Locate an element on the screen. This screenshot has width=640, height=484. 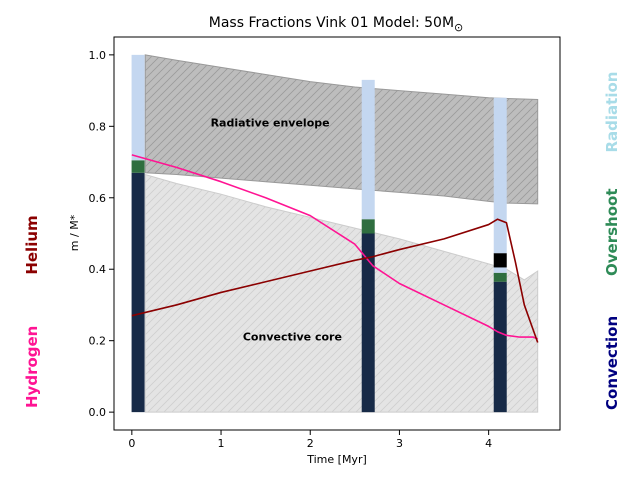
x-tick-label: 2 is located at coordinates (310, 443).